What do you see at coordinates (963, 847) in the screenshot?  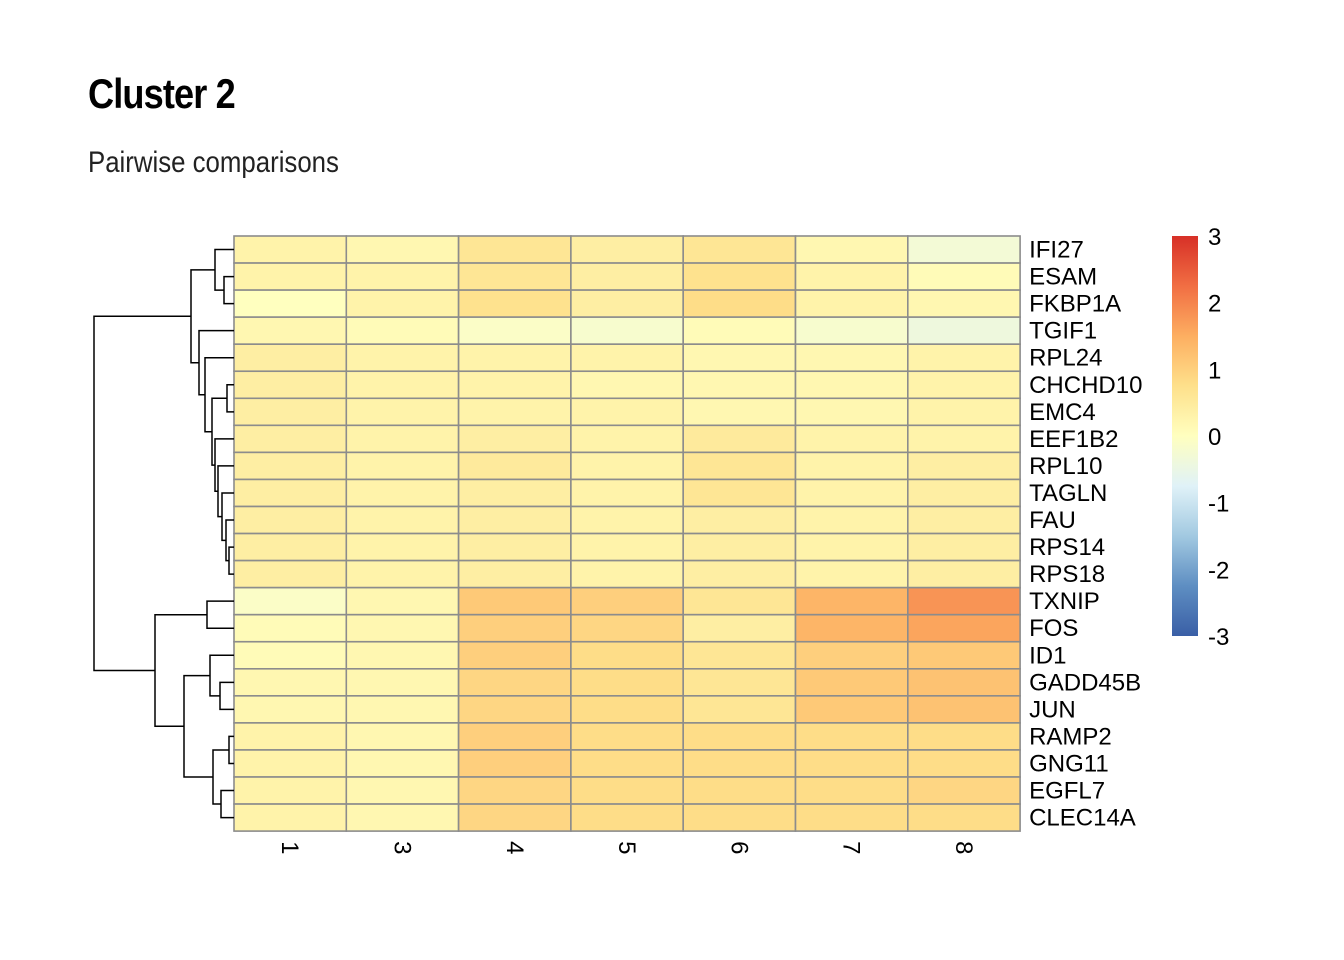 I see `column-label: 8` at bounding box center [963, 847].